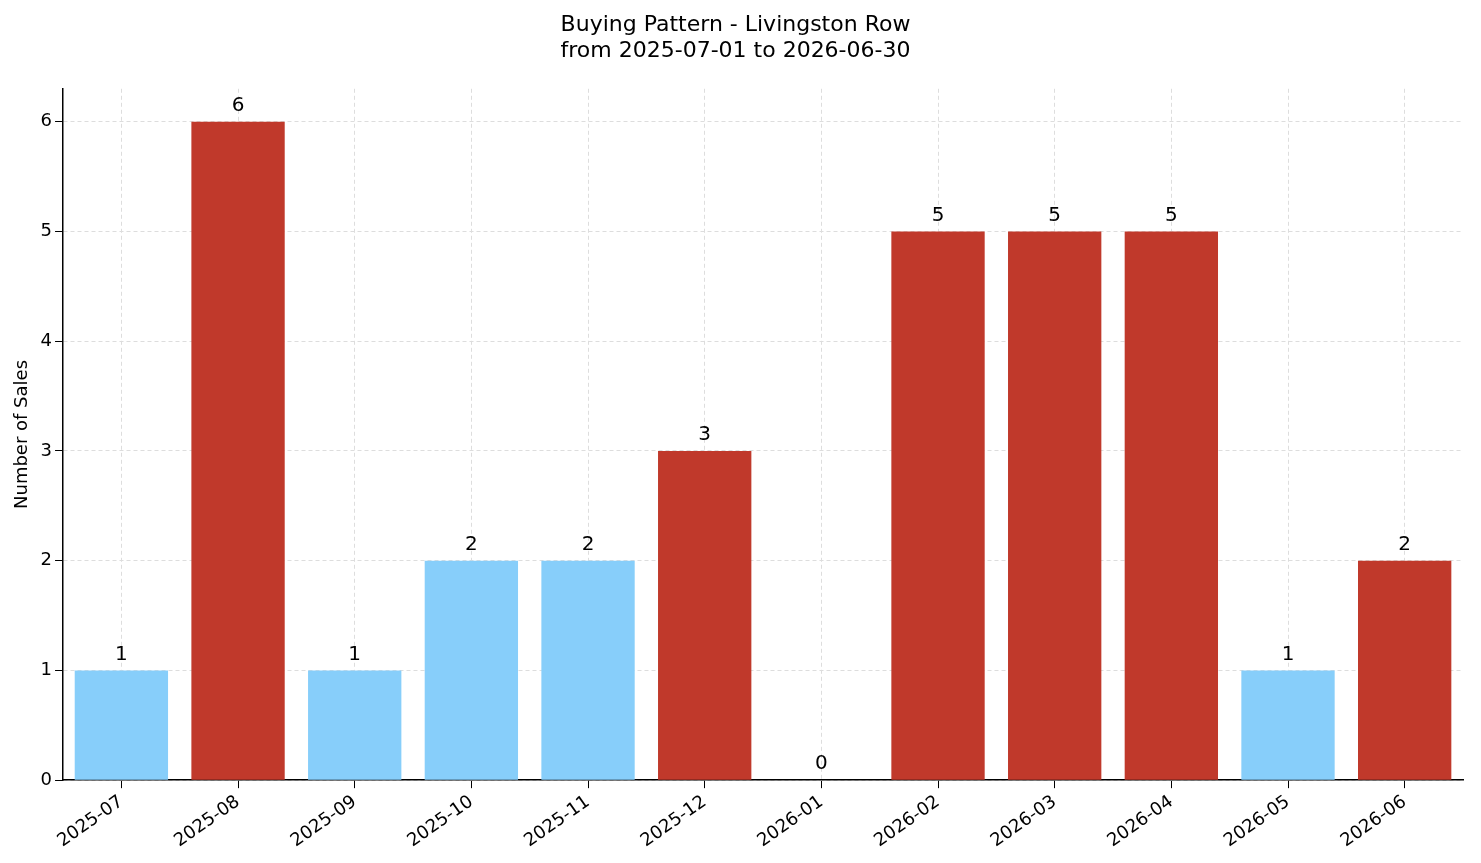  What do you see at coordinates (735, 23) in the screenshot?
I see `chart-title: Buying Pattern - Livingston Row` at bounding box center [735, 23].